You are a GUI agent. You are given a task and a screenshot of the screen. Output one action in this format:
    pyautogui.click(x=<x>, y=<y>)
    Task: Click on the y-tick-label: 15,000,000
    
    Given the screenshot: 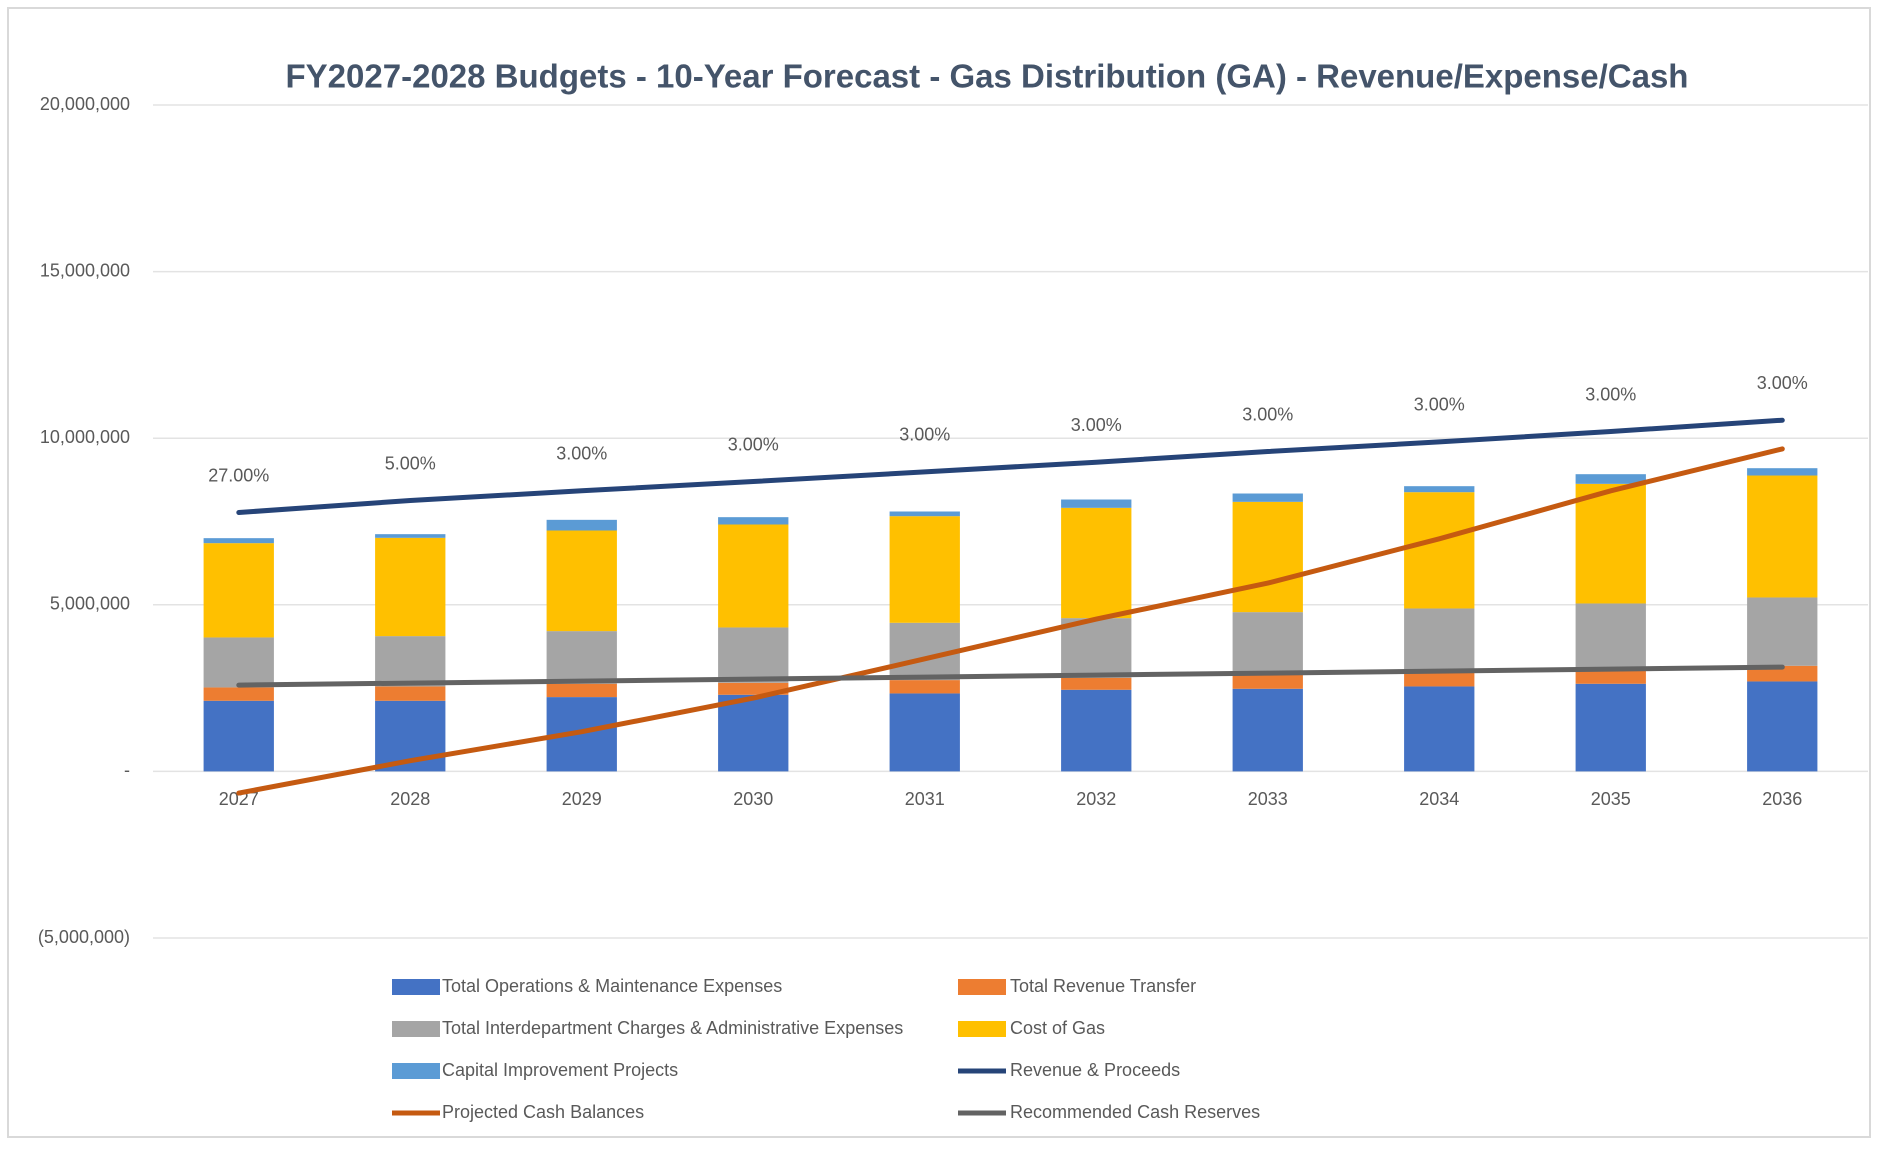 What is the action you would take?
    pyautogui.click(x=85, y=270)
    